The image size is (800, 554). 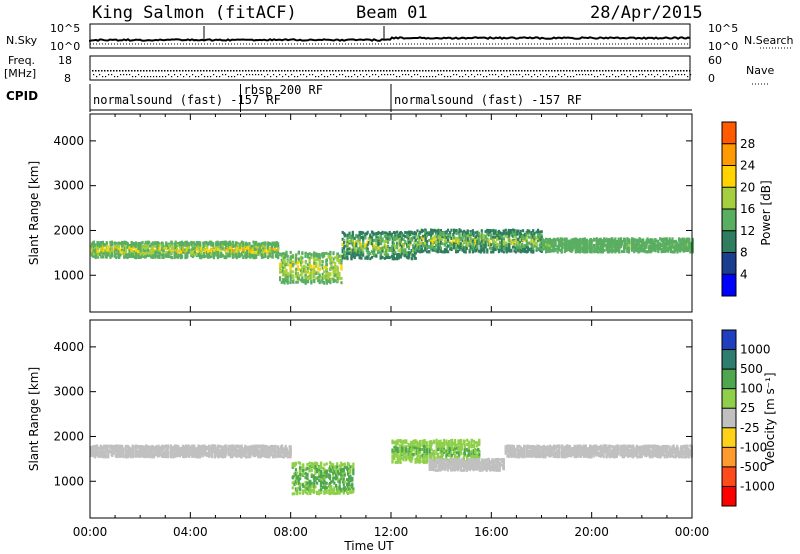 What do you see at coordinates (711, 78) in the screenshot?
I see `nave-tick-bottom: 0` at bounding box center [711, 78].